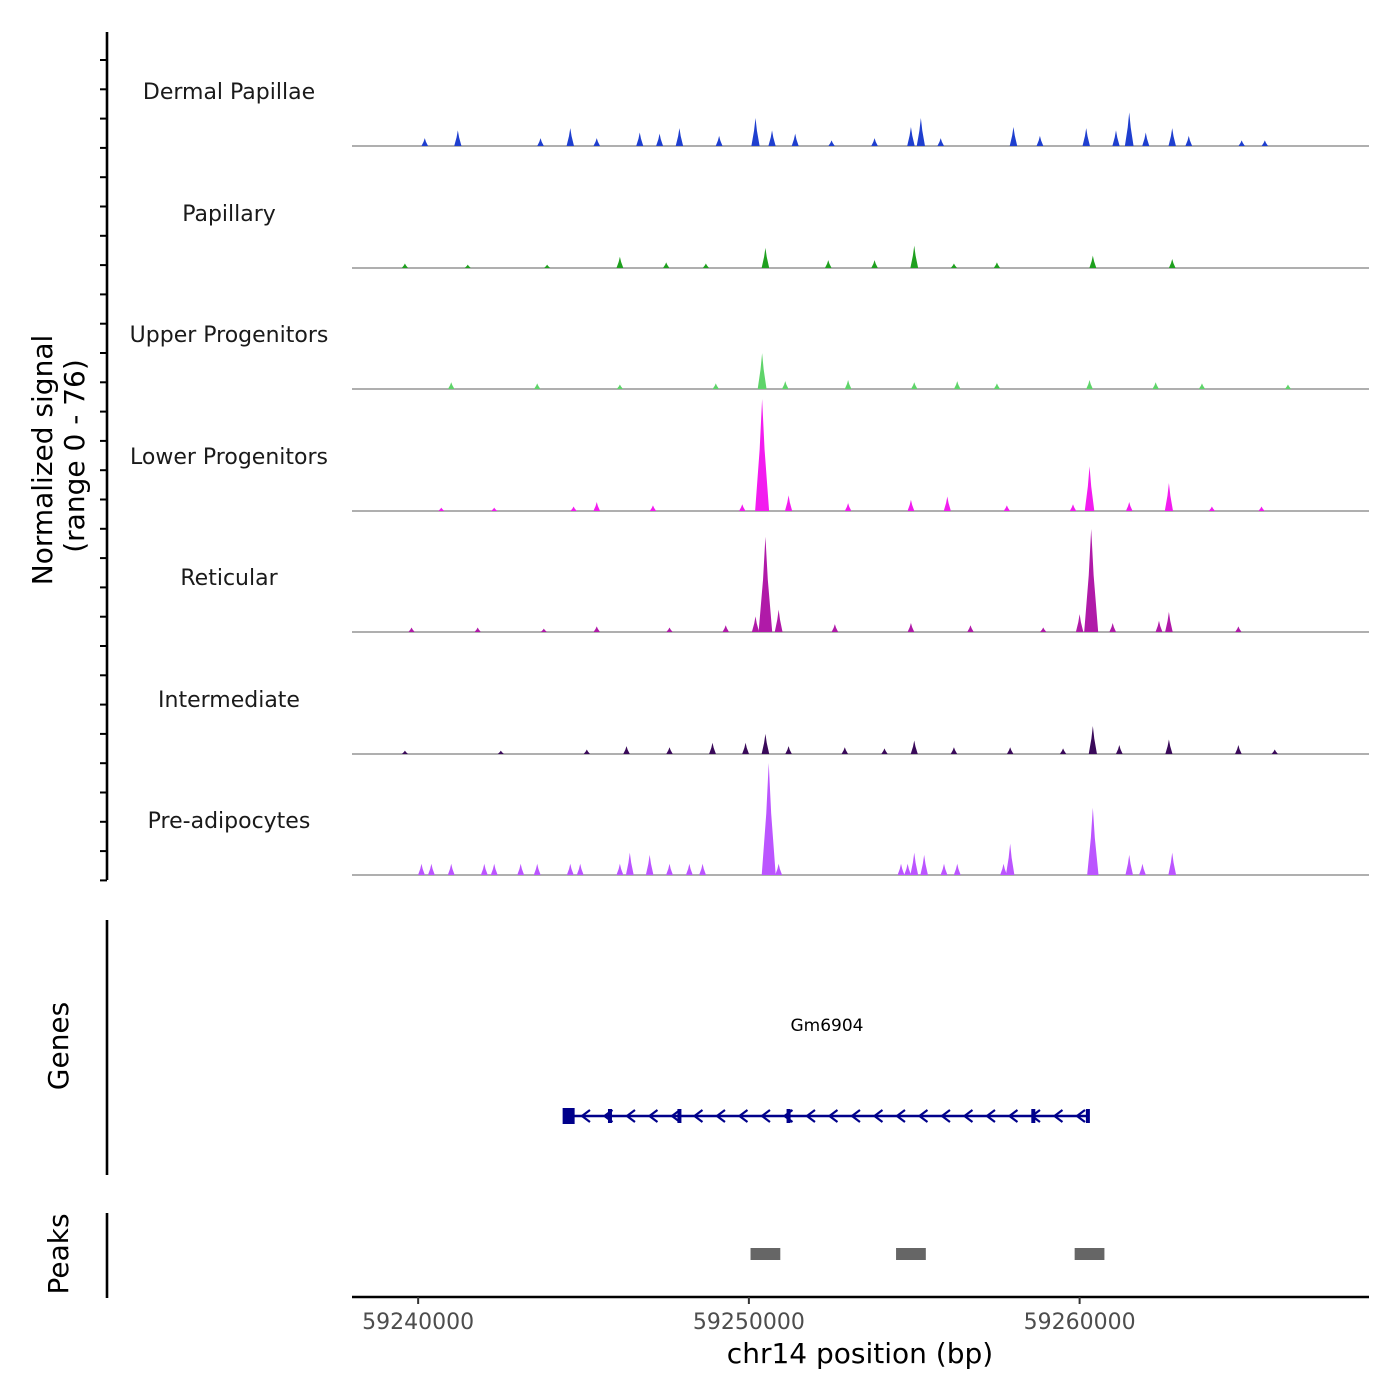  What do you see at coordinates (826, 1116) in the screenshot?
I see `gene-model` at bounding box center [826, 1116].